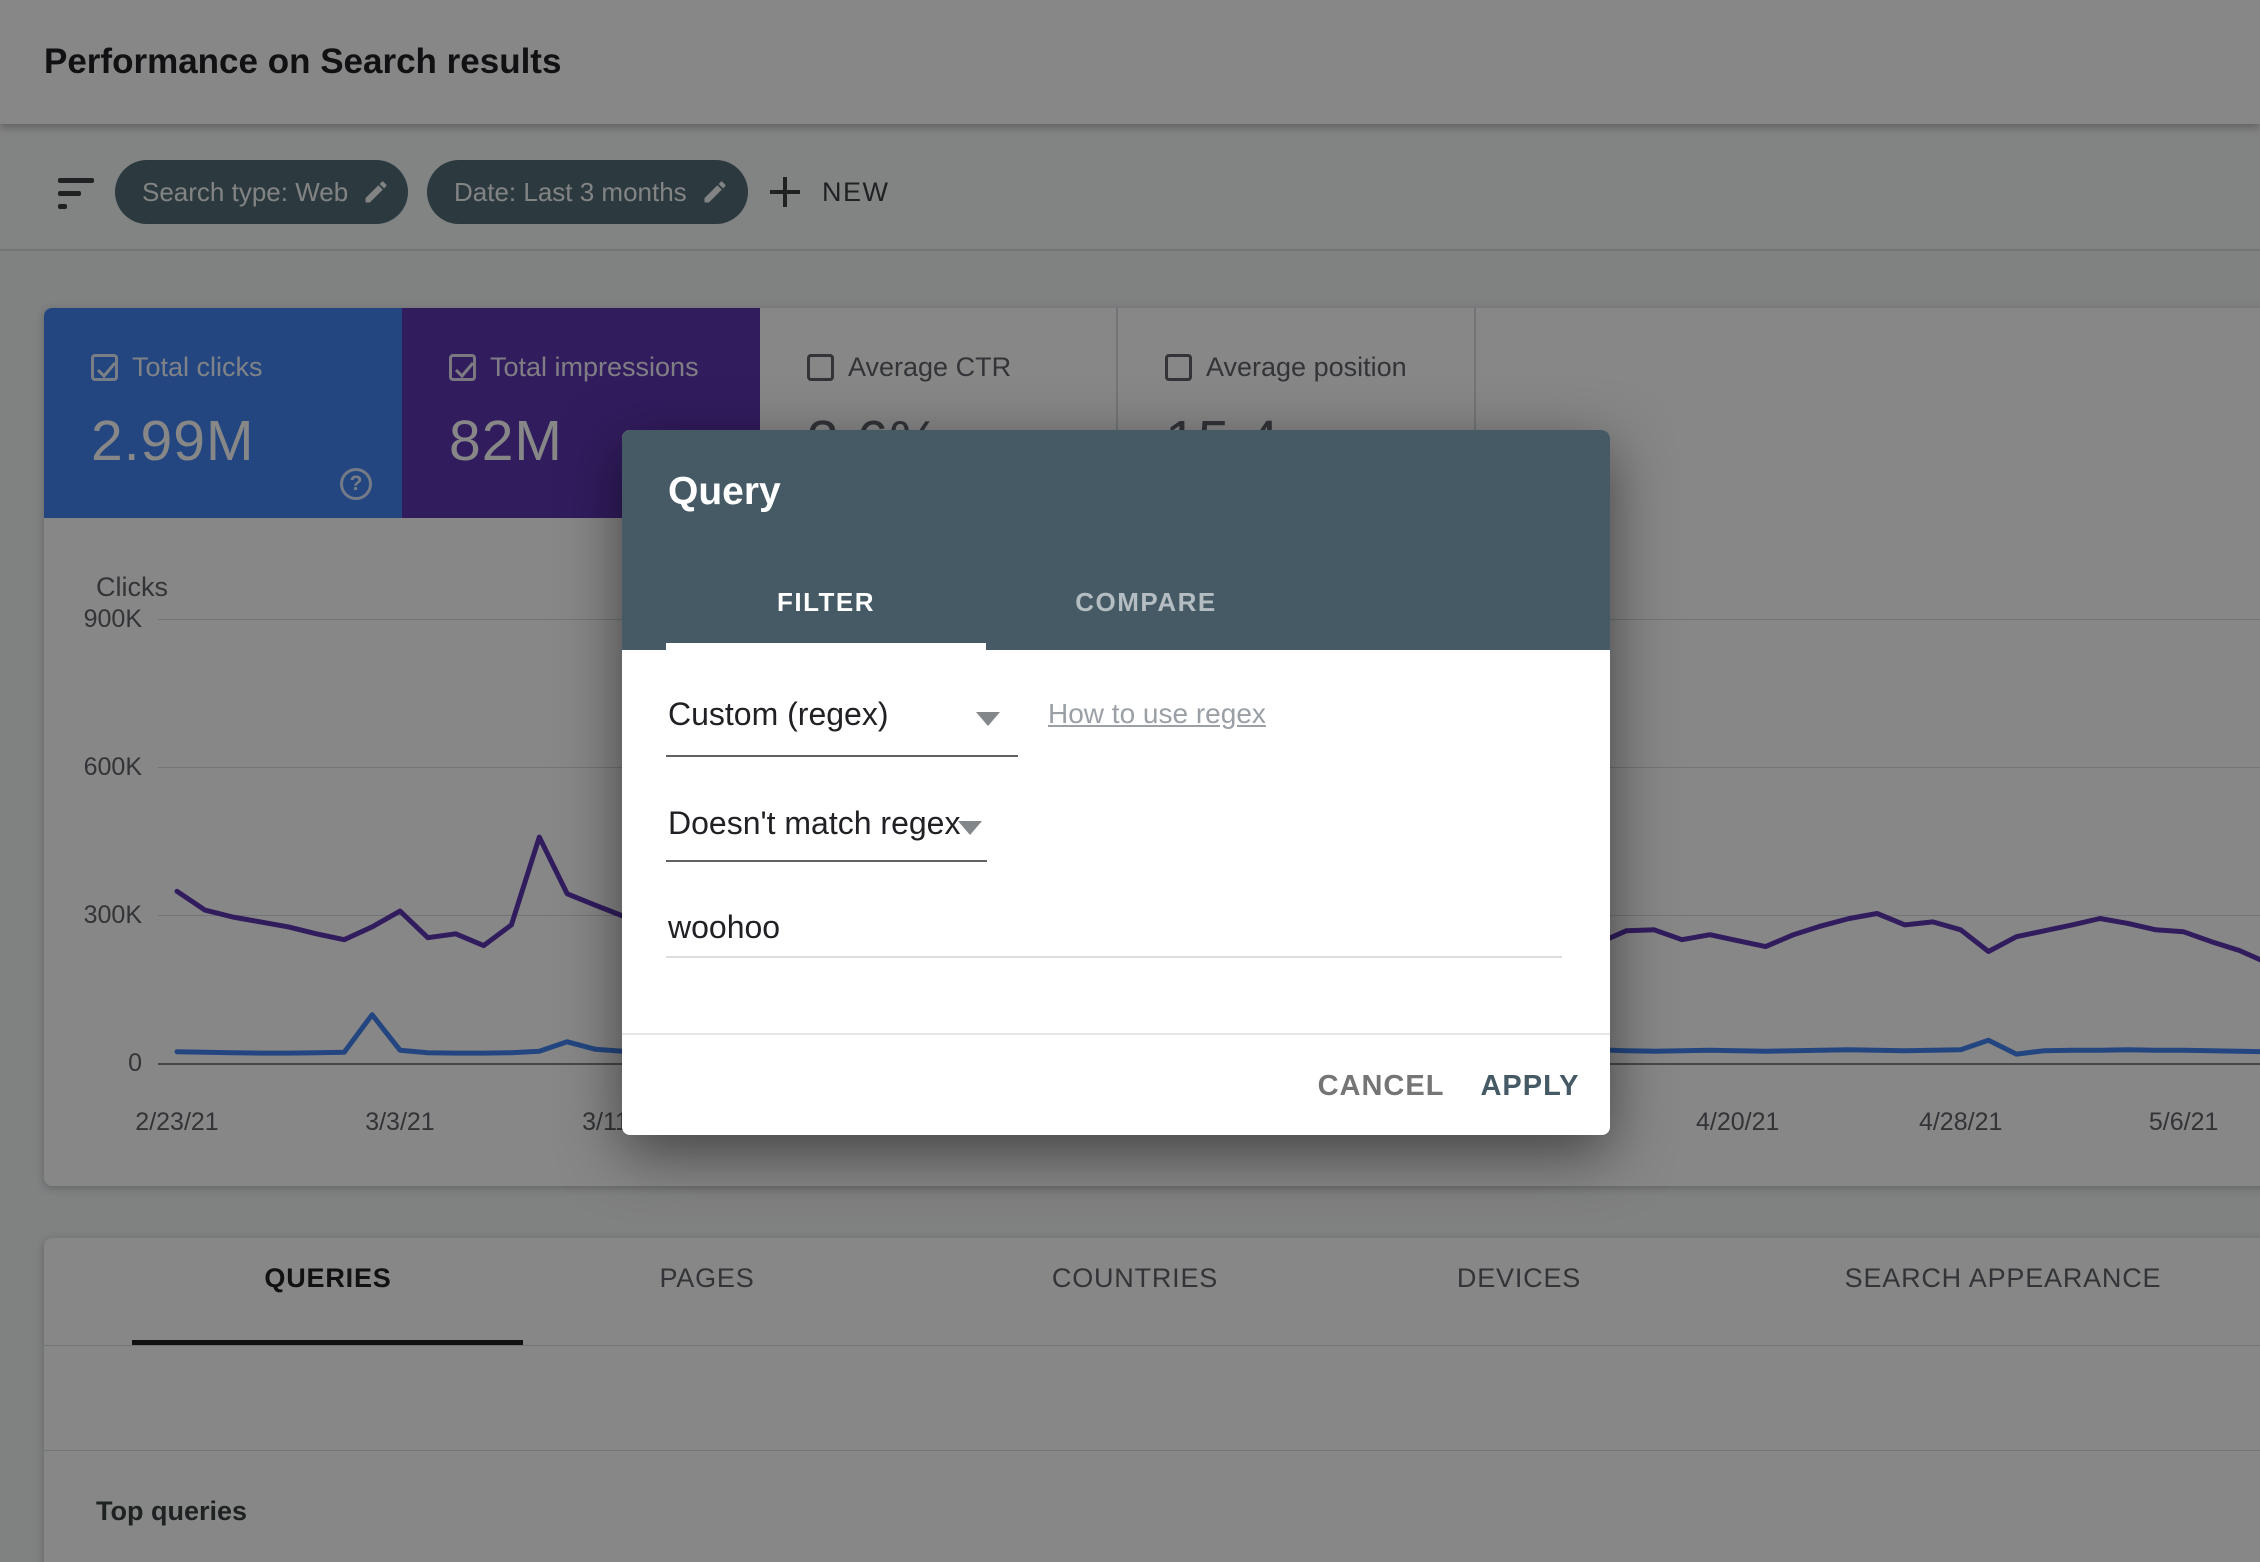  What do you see at coordinates (1130, 187) in the screenshot?
I see `filter-bar: Search type: Web Date: Last 3 months NEW` at bounding box center [1130, 187].